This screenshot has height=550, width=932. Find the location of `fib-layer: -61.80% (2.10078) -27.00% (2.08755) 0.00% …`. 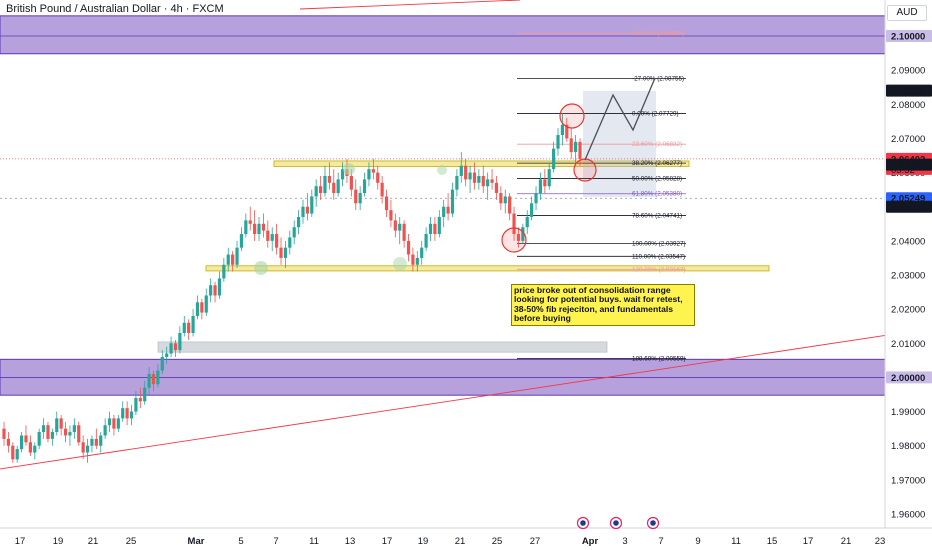

fib-layer: -61.80% (2.10078) -27.00% (2.08755) 0.00% … is located at coordinates (601, 196).